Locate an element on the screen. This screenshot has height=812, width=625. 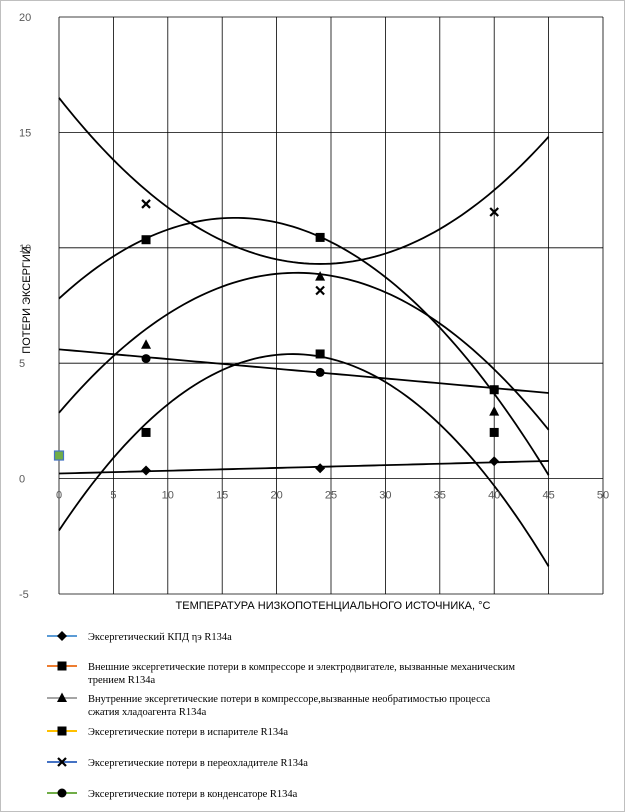
x-tick-label: 0 is located at coordinates (59, 496).